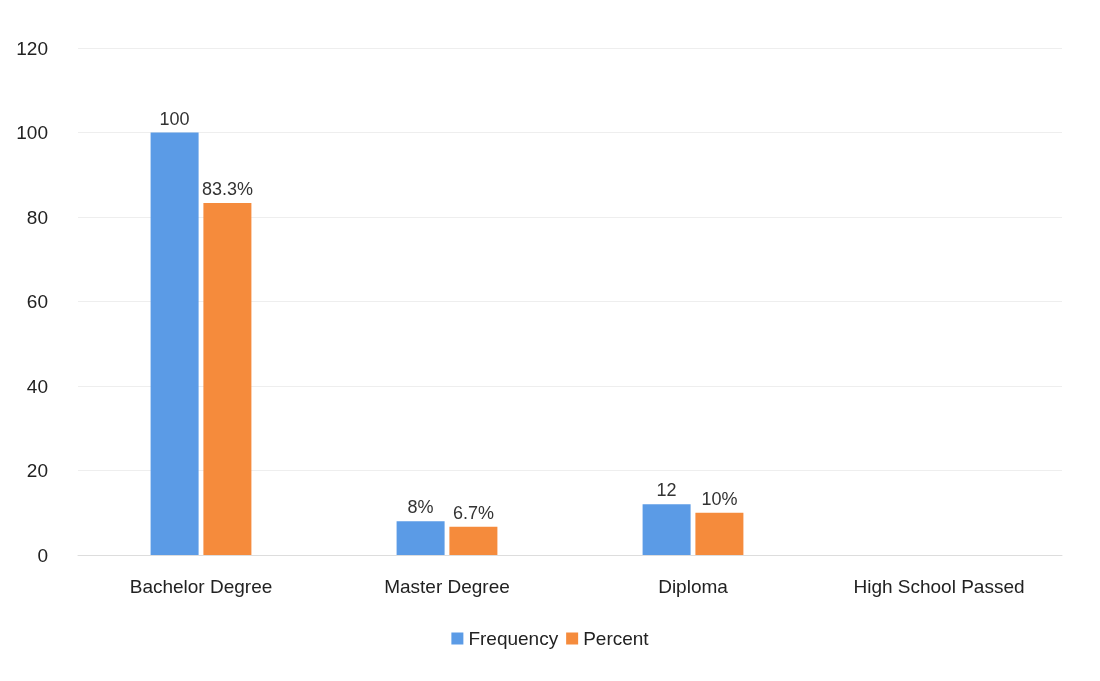 Image resolution: width=1100 pixels, height=681 pixels. Describe the element at coordinates (473, 512) in the screenshot. I see `data-label: 6.7%` at that location.